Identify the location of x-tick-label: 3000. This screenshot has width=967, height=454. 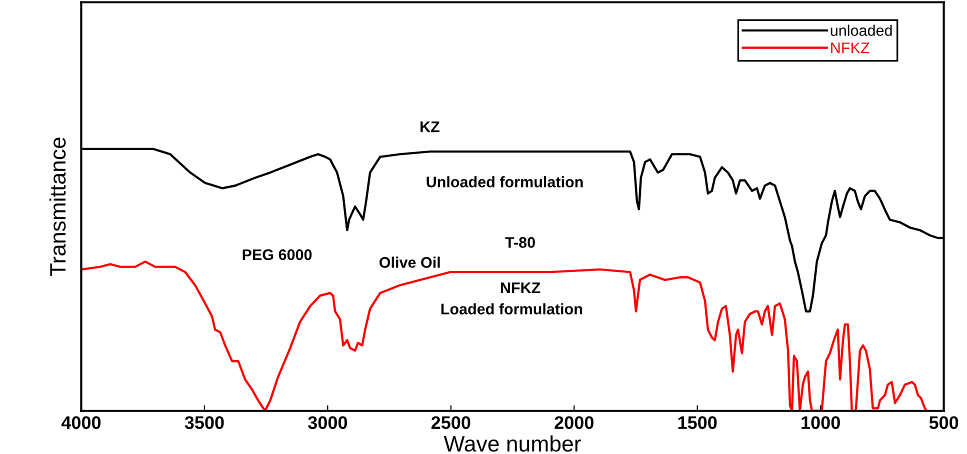
(328, 423).